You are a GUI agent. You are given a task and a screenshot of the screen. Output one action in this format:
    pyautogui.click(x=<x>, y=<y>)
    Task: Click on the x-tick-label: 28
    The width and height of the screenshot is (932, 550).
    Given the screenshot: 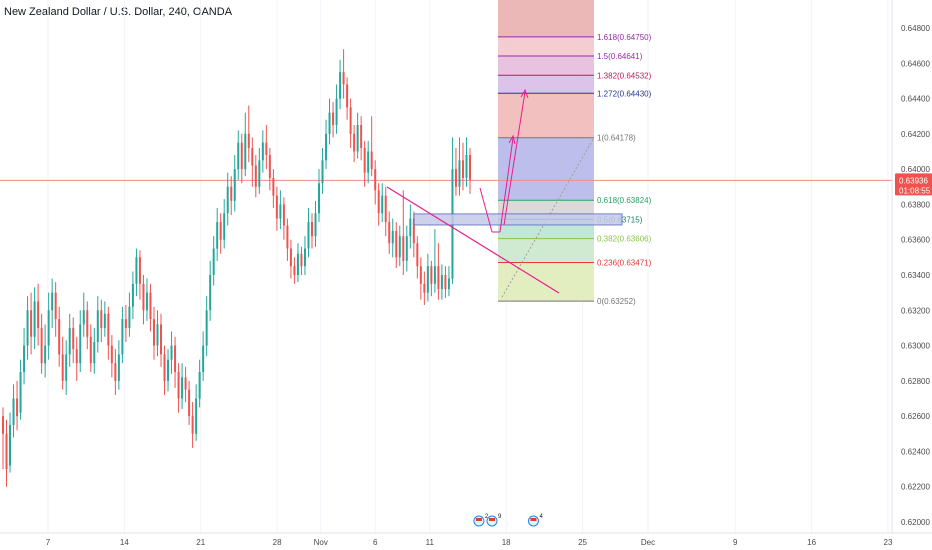 What is the action you would take?
    pyautogui.click(x=277, y=542)
    